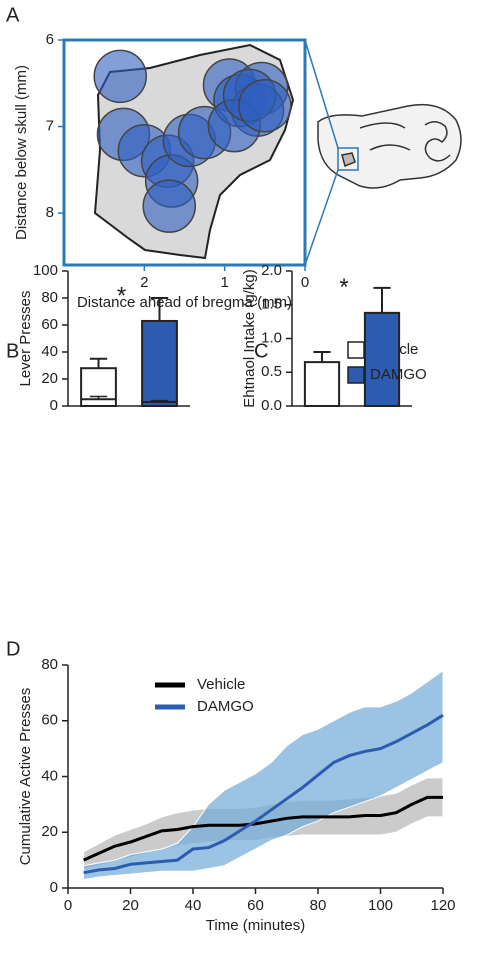 The image size is (480, 960). Describe the element at coordinates (271, 337) in the screenshot. I see `y-tick-label: 1.0` at that location.